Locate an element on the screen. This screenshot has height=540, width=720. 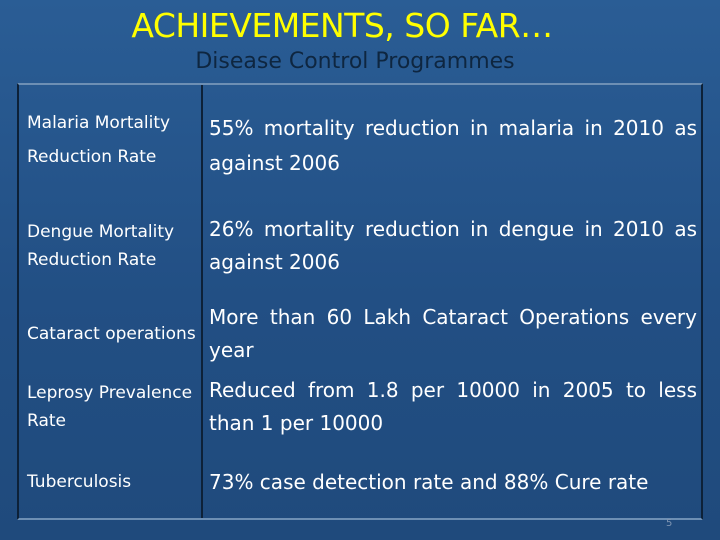
row-label: Tuberculosis is located at coordinates (79, 482).